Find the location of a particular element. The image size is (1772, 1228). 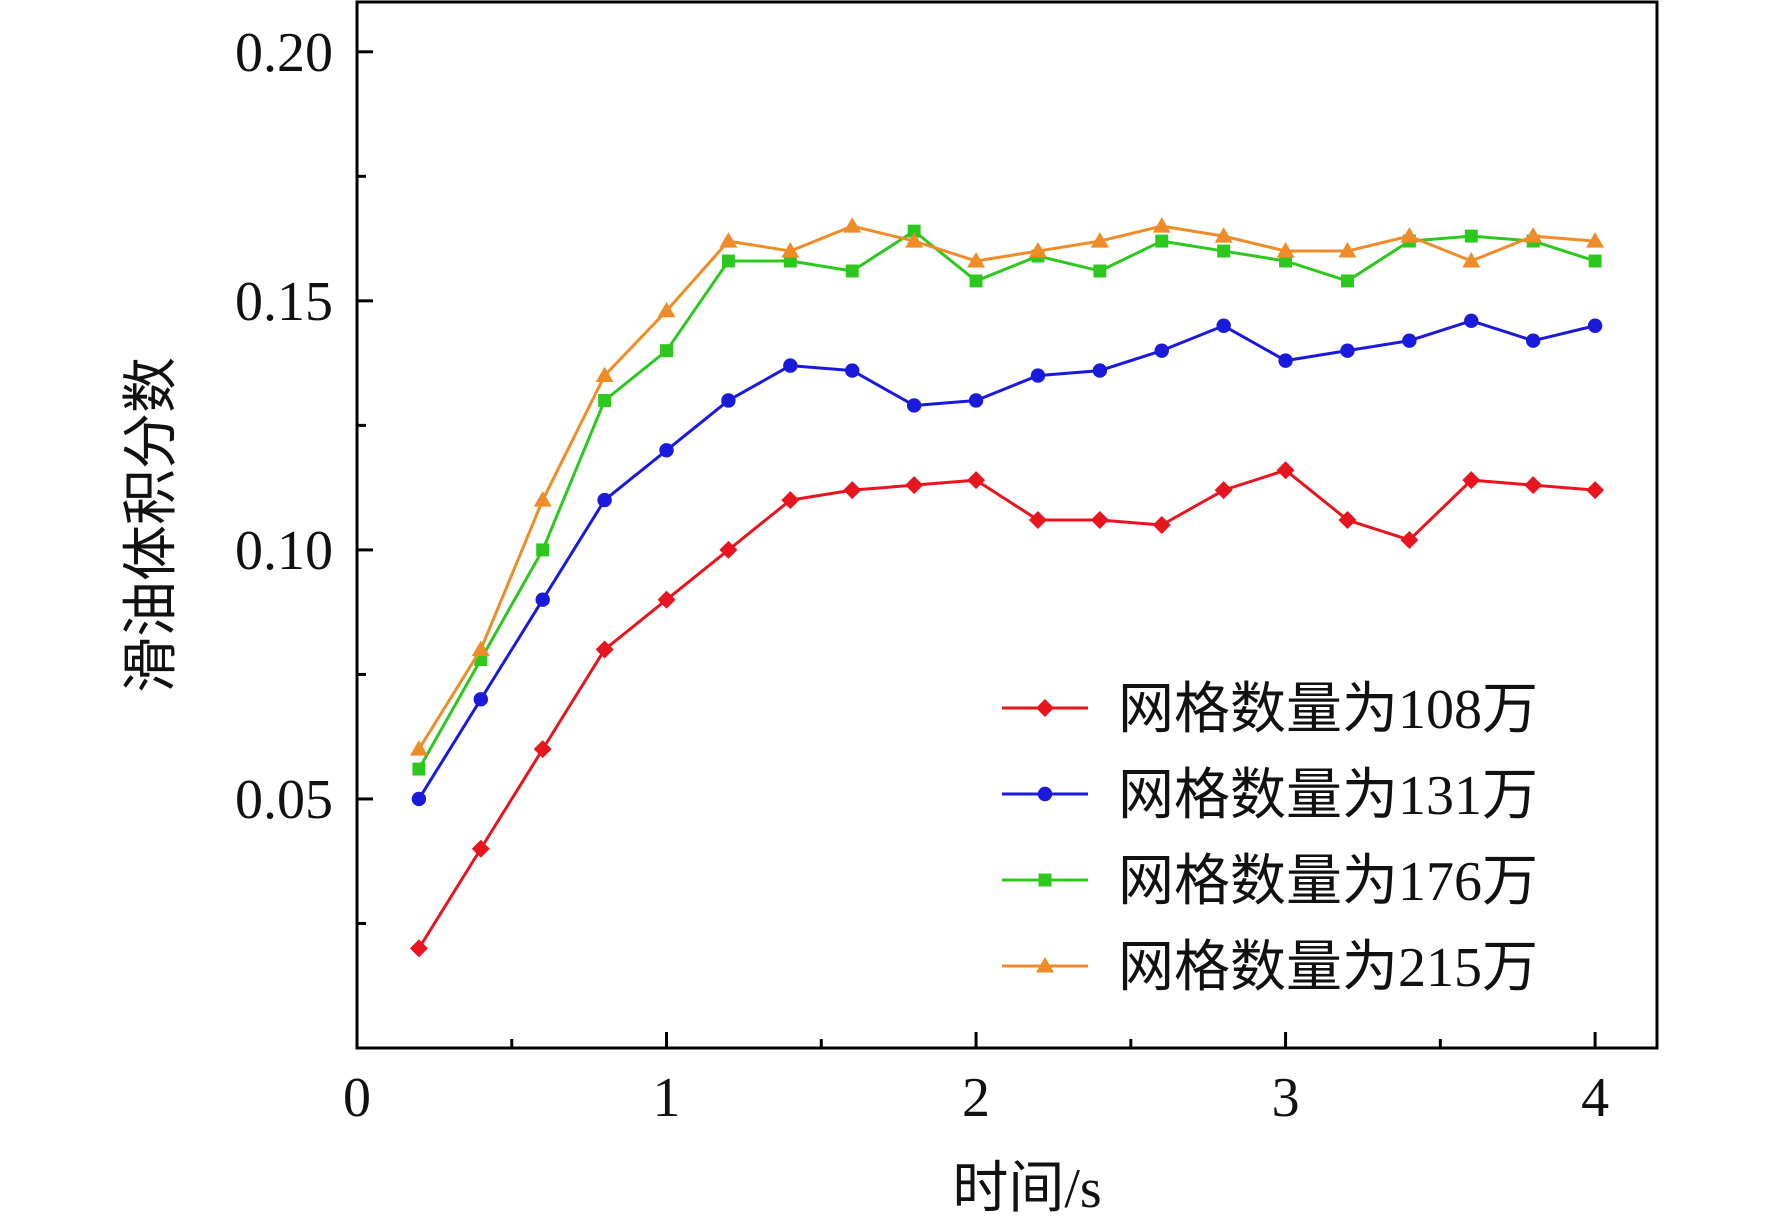

legend-label-3: 网格数量为176万 is located at coordinates (1328, 882).